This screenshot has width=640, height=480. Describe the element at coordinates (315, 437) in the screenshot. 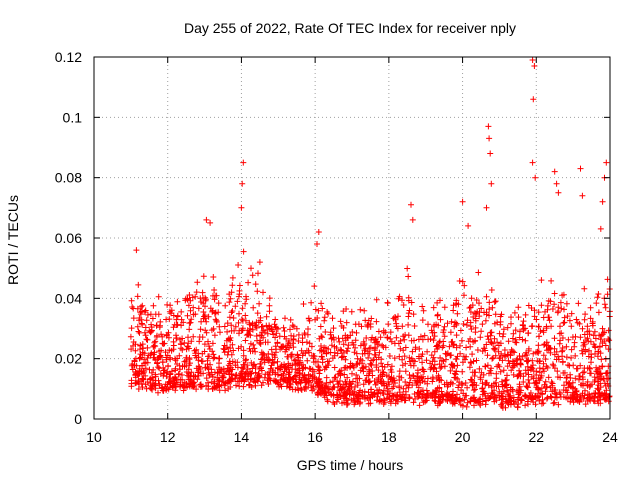

I see `x-tick-label: 16` at that location.